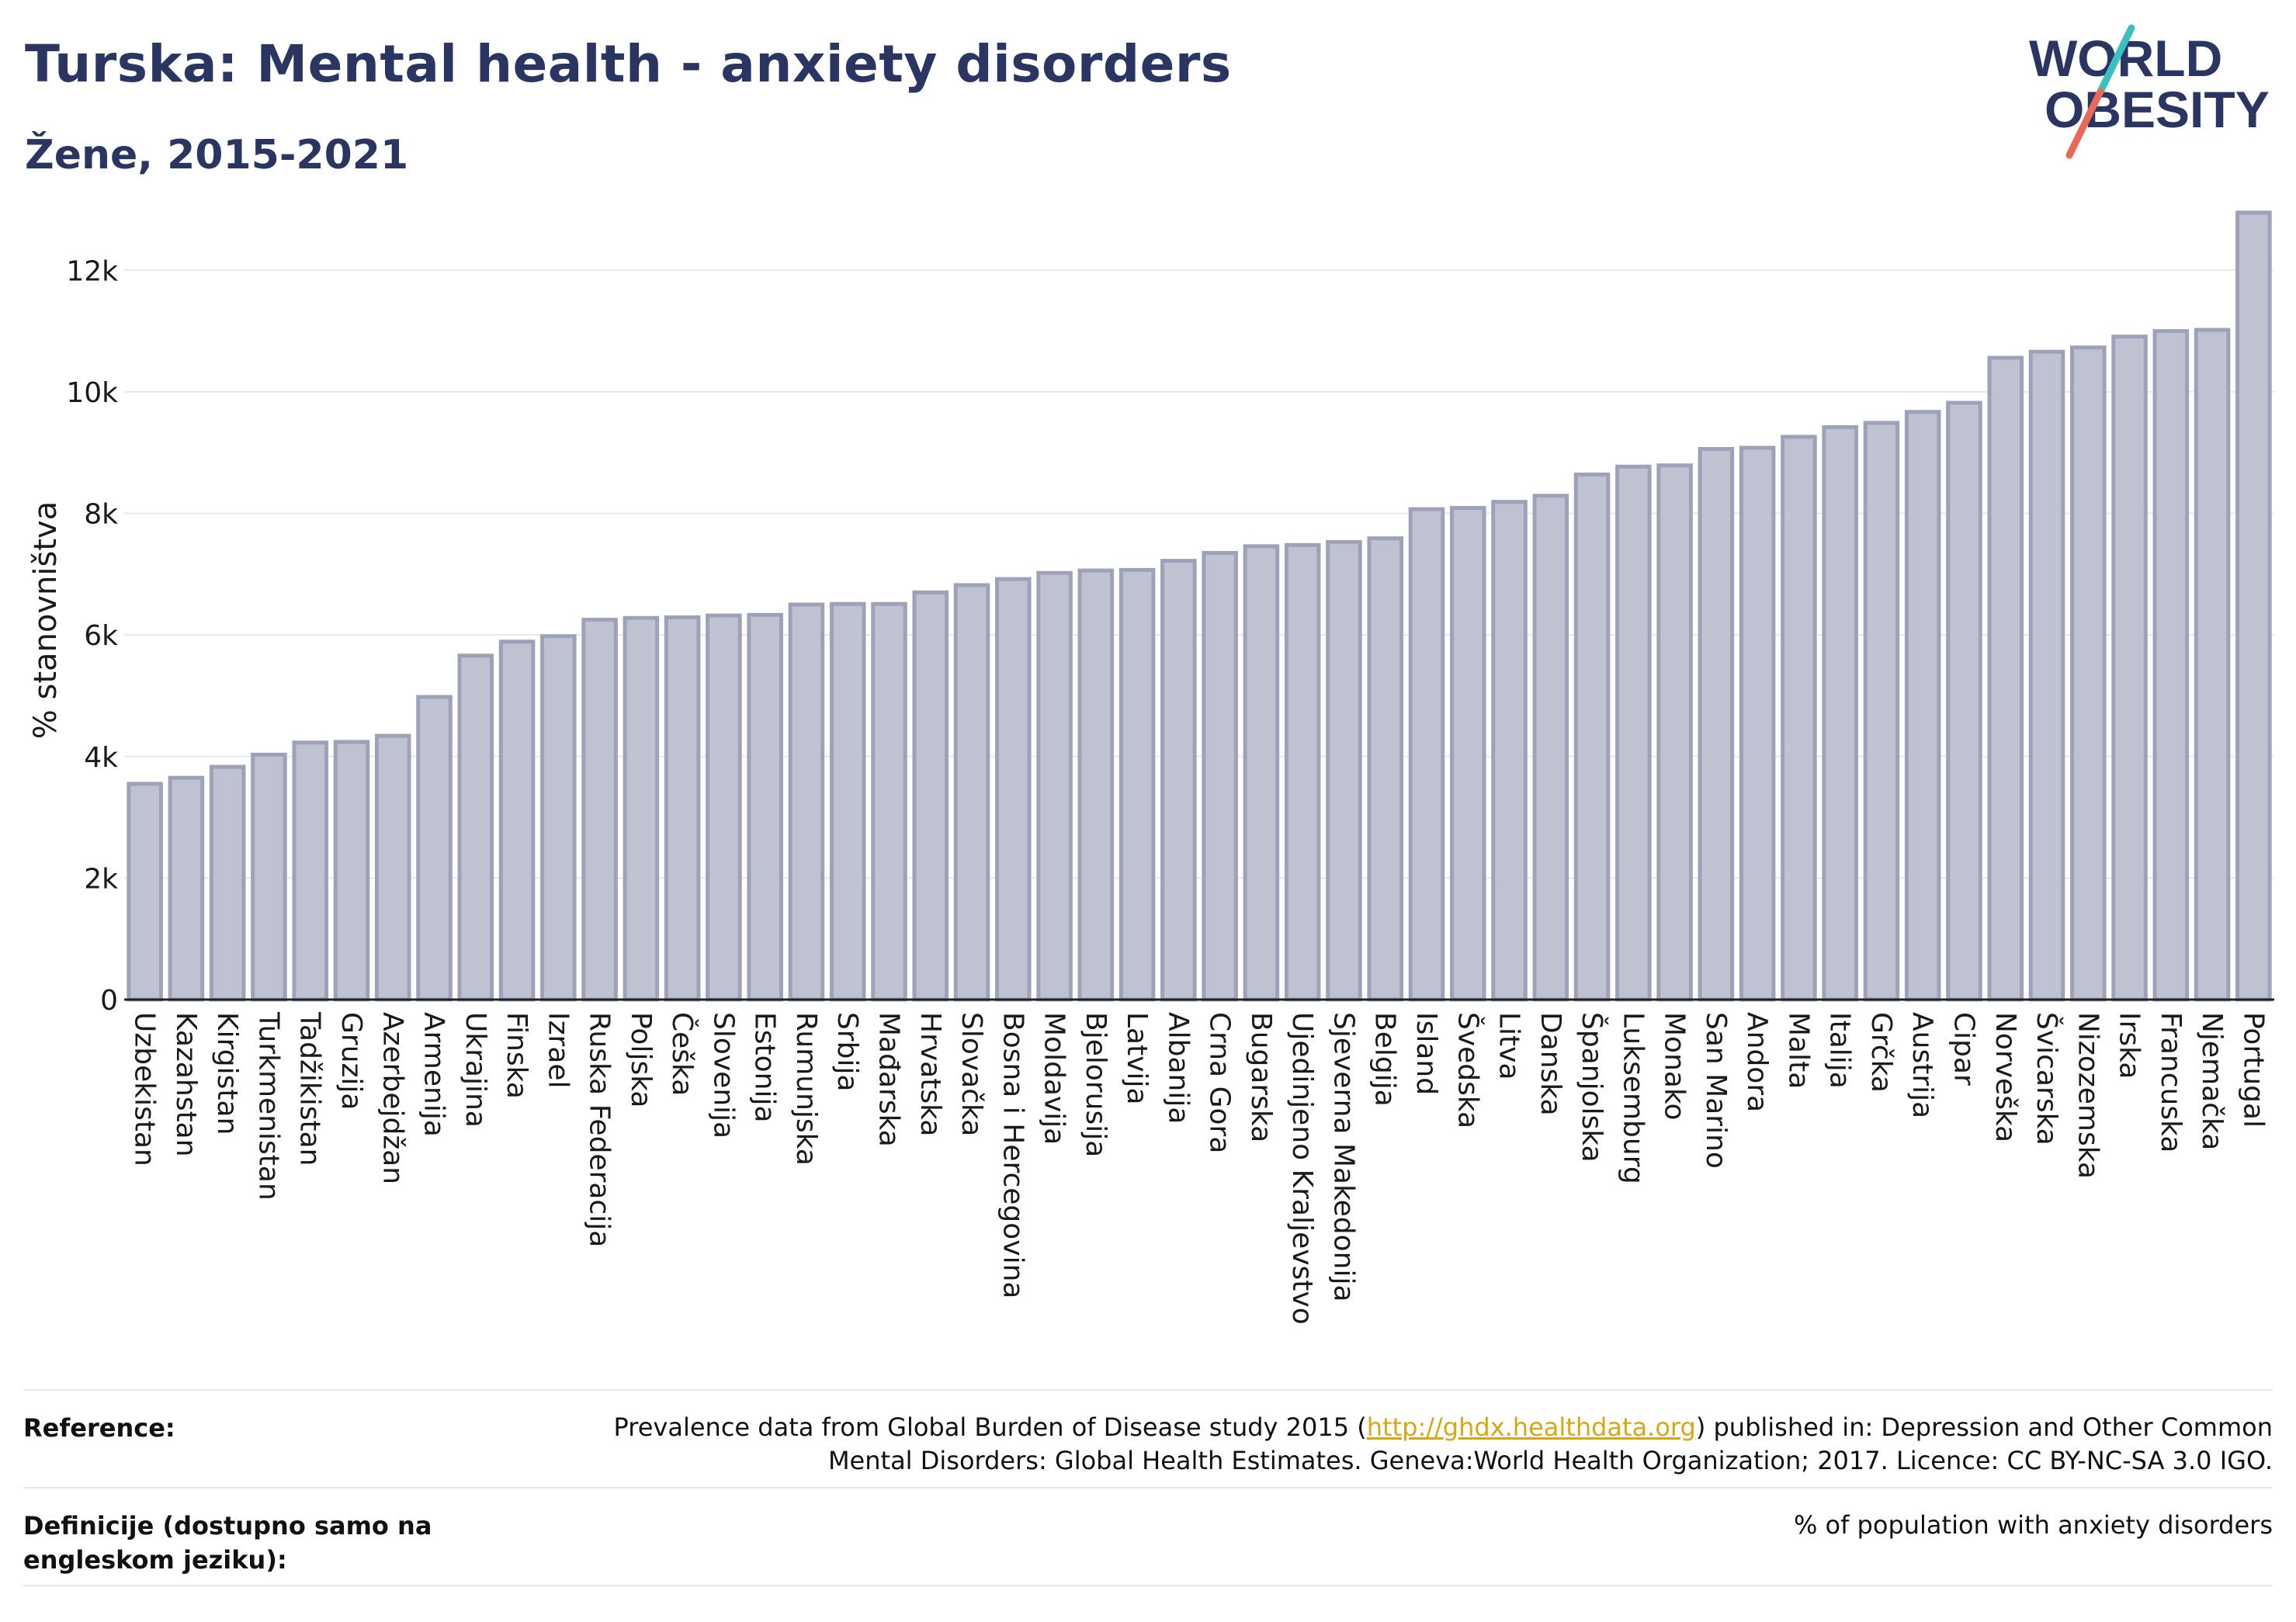 Image resolution: width=2296 pixels, height=1622 pixels. I want to click on x-tick-label: Albanija, so click(1178, 1068).